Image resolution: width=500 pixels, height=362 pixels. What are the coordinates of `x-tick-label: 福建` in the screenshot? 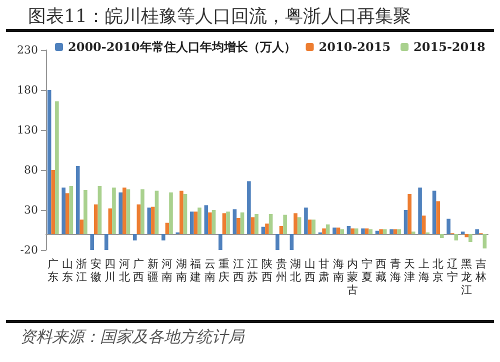 It's located at (195, 271).